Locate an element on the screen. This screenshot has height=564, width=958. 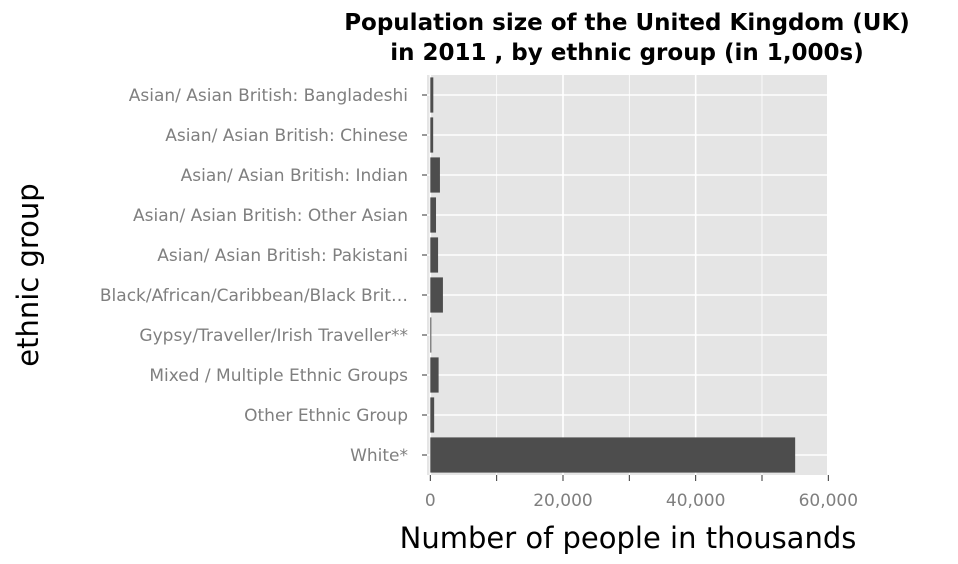
y-tick-label: Asian/ Asian British: Pakistani is located at coordinates (282, 256).